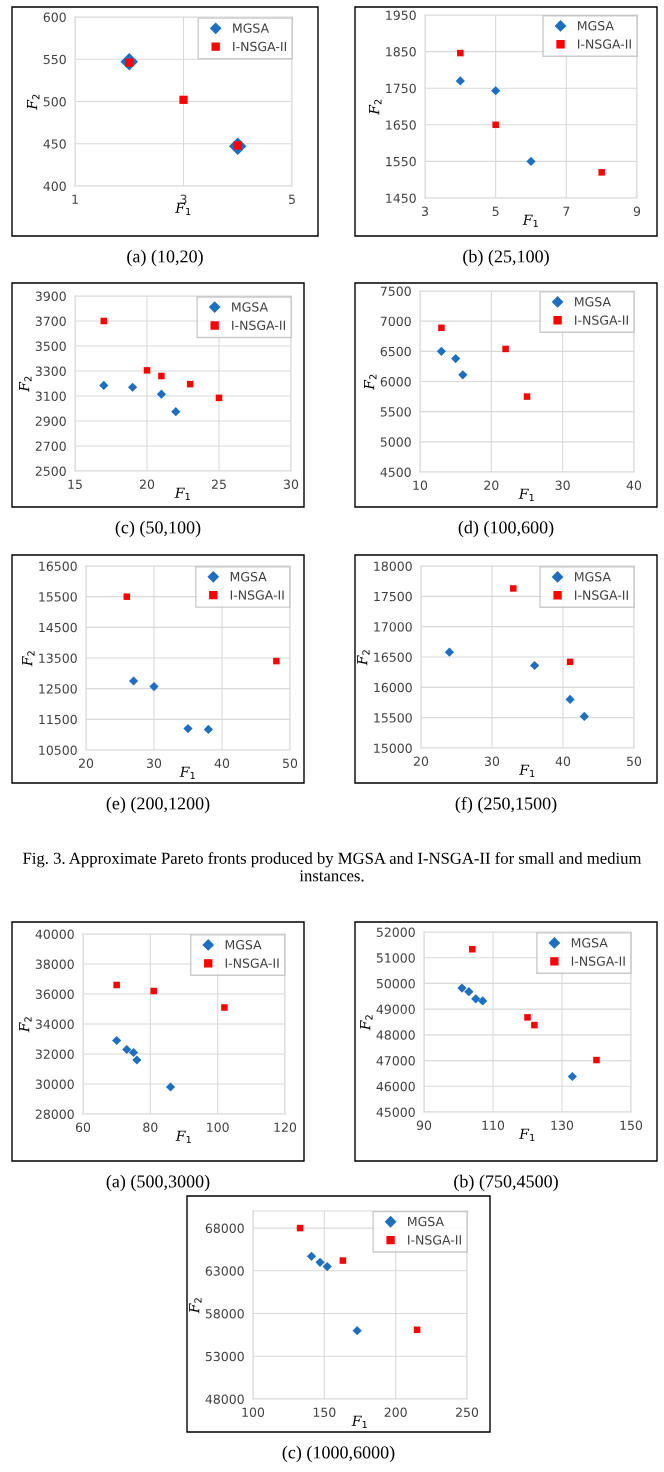 The height and width of the screenshot is (1472, 664). I want to click on y-tick-label: 6000, so click(395, 381).